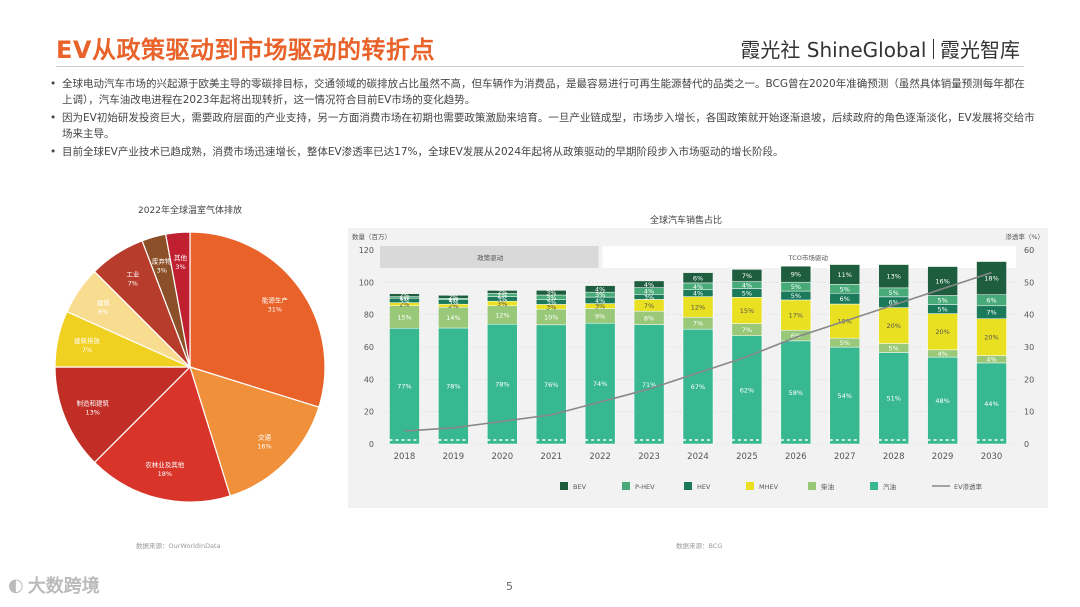 This screenshot has width=1080, height=607. I want to click on bar-segment-label: 18%, so click(991, 279).